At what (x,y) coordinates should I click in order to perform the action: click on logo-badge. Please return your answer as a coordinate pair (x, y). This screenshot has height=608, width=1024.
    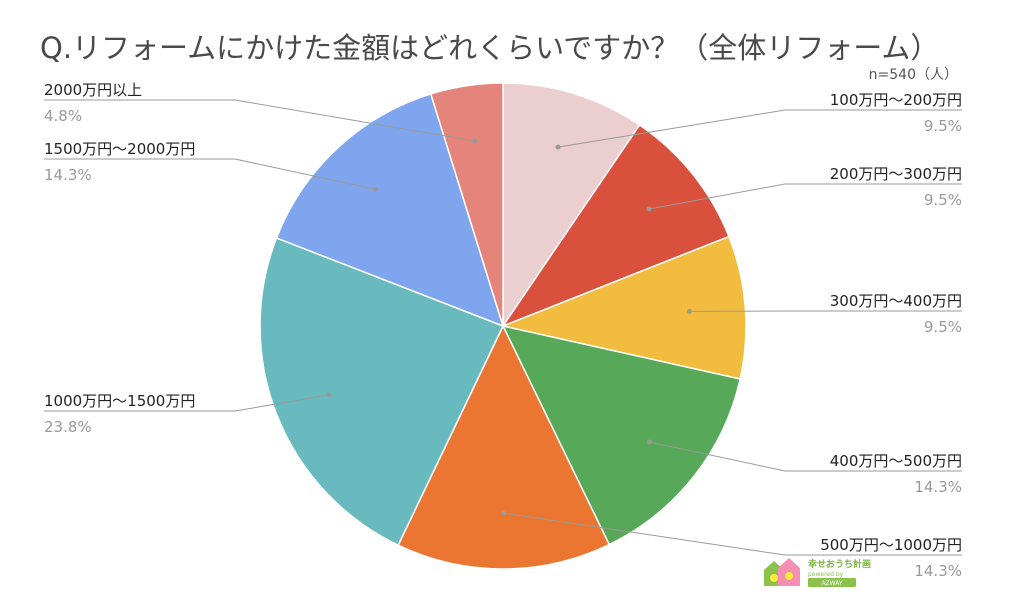
    Looking at the image, I should click on (832, 582).